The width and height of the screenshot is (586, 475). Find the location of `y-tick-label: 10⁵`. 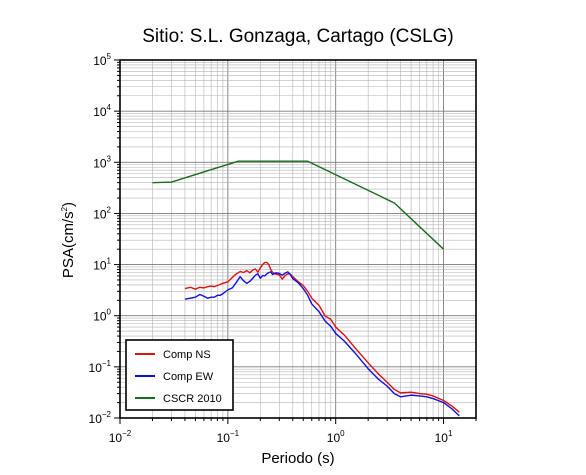

y-tick-label: 10⁵ is located at coordinates (102, 60).